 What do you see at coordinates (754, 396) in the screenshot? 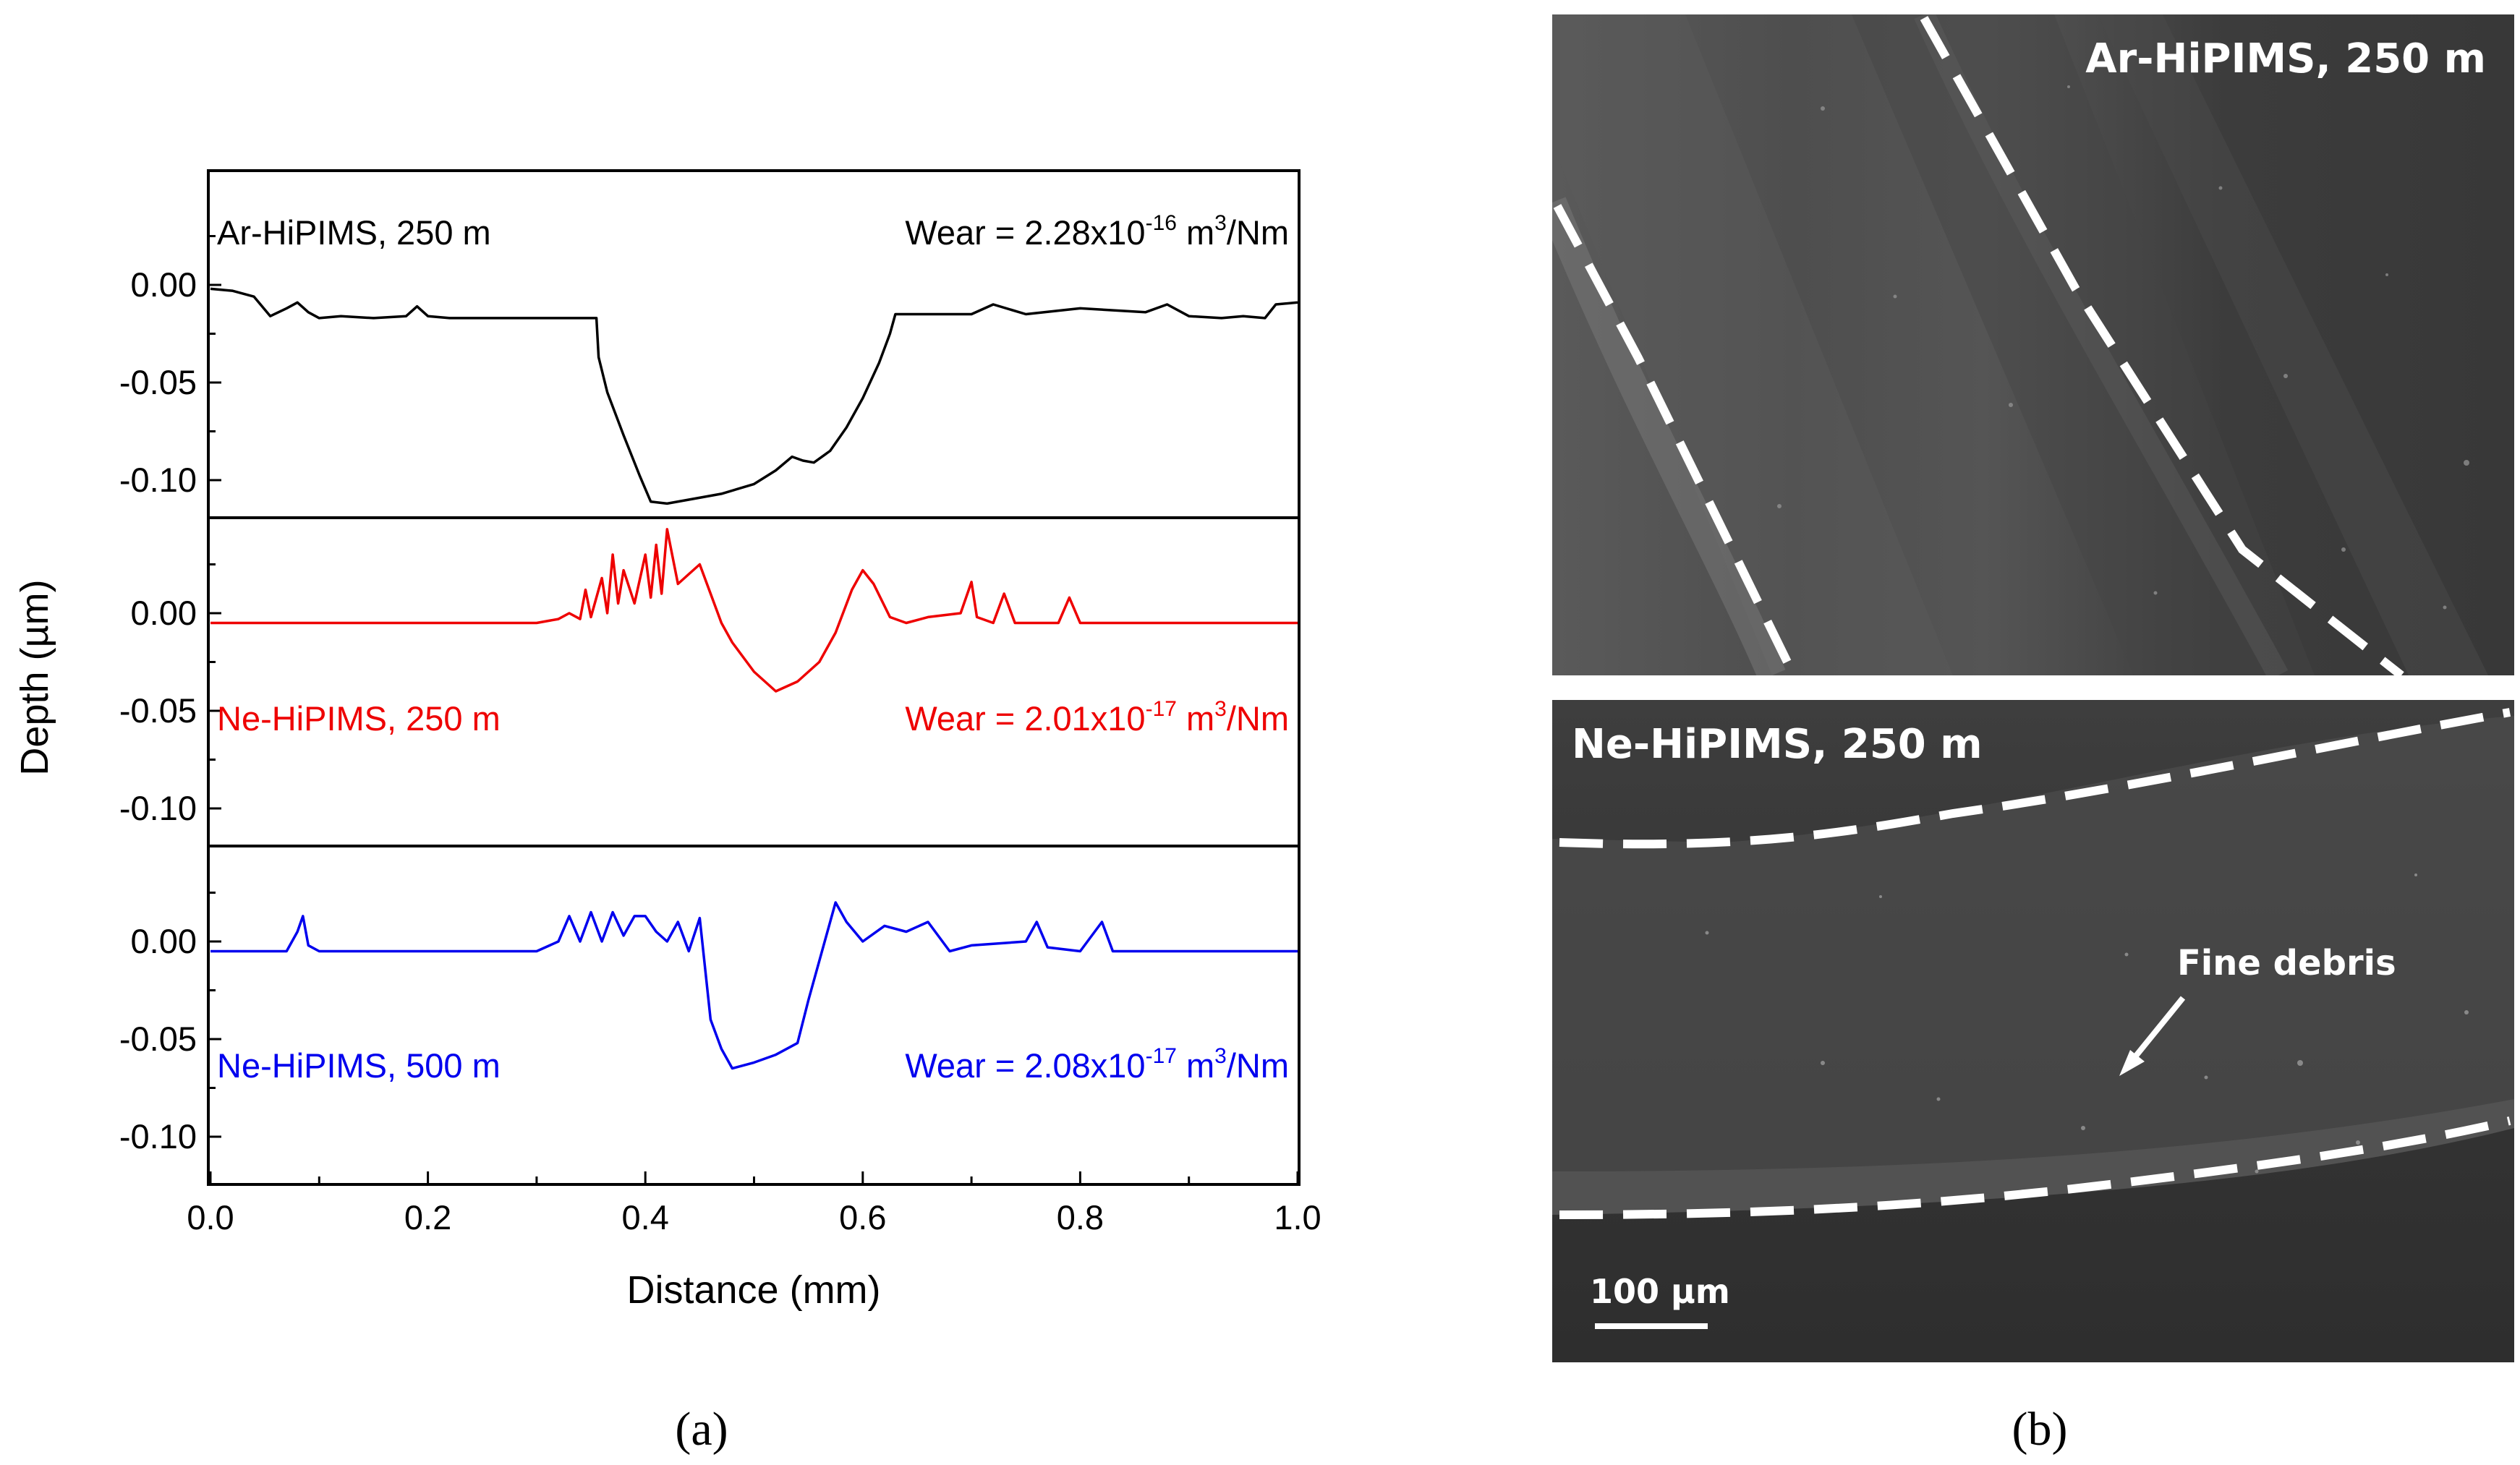
I see `ar-250-profile-line` at bounding box center [754, 396].